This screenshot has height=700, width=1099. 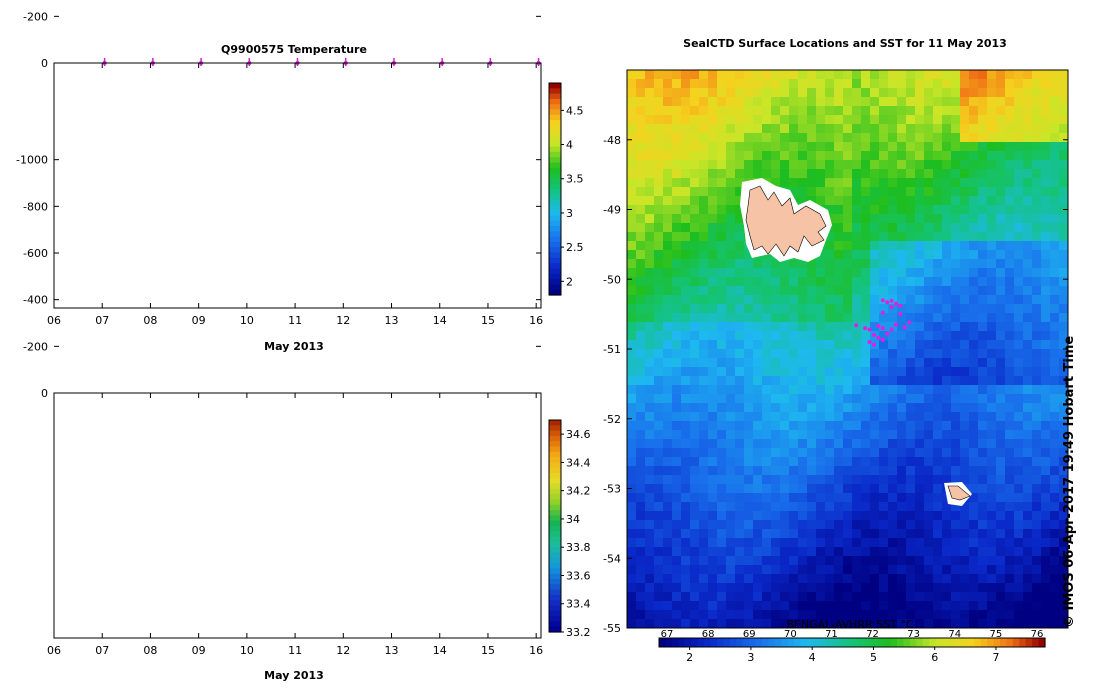 I want to click on colorbar-tick-label: 34.4, so click(x=578, y=462).